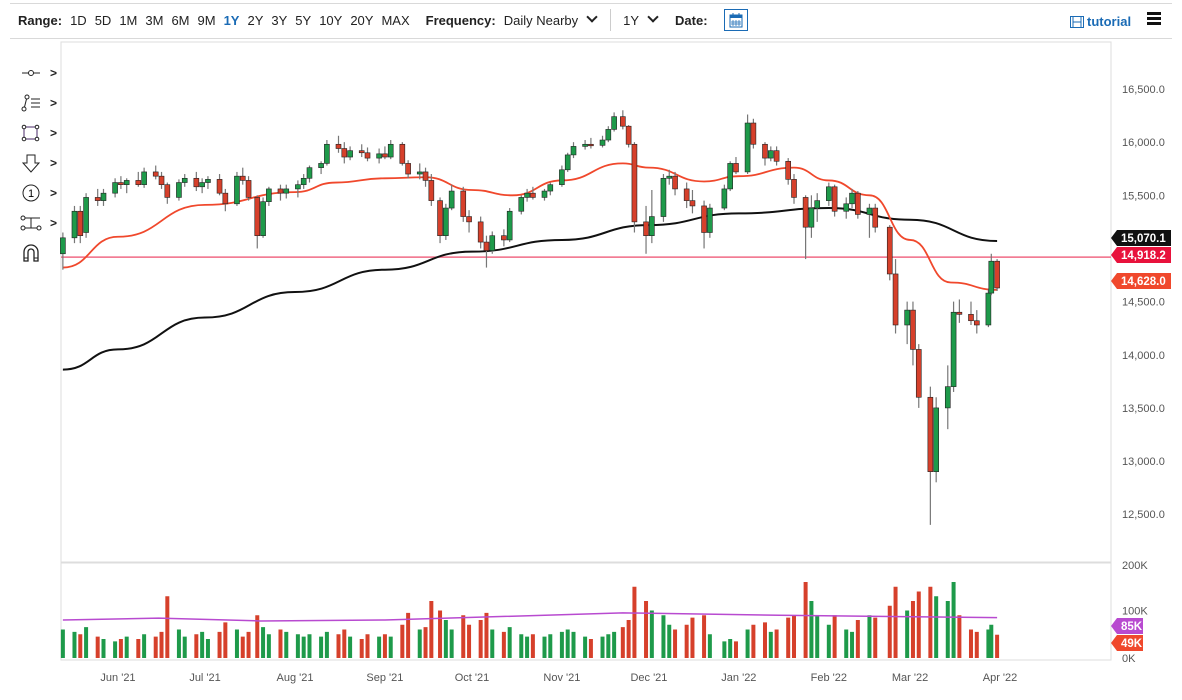 This screenshot has width=1182, height=700. Describe the element at coordinates (303, 20) in the screenshot. I see `range-5y: 5Y` at that location.